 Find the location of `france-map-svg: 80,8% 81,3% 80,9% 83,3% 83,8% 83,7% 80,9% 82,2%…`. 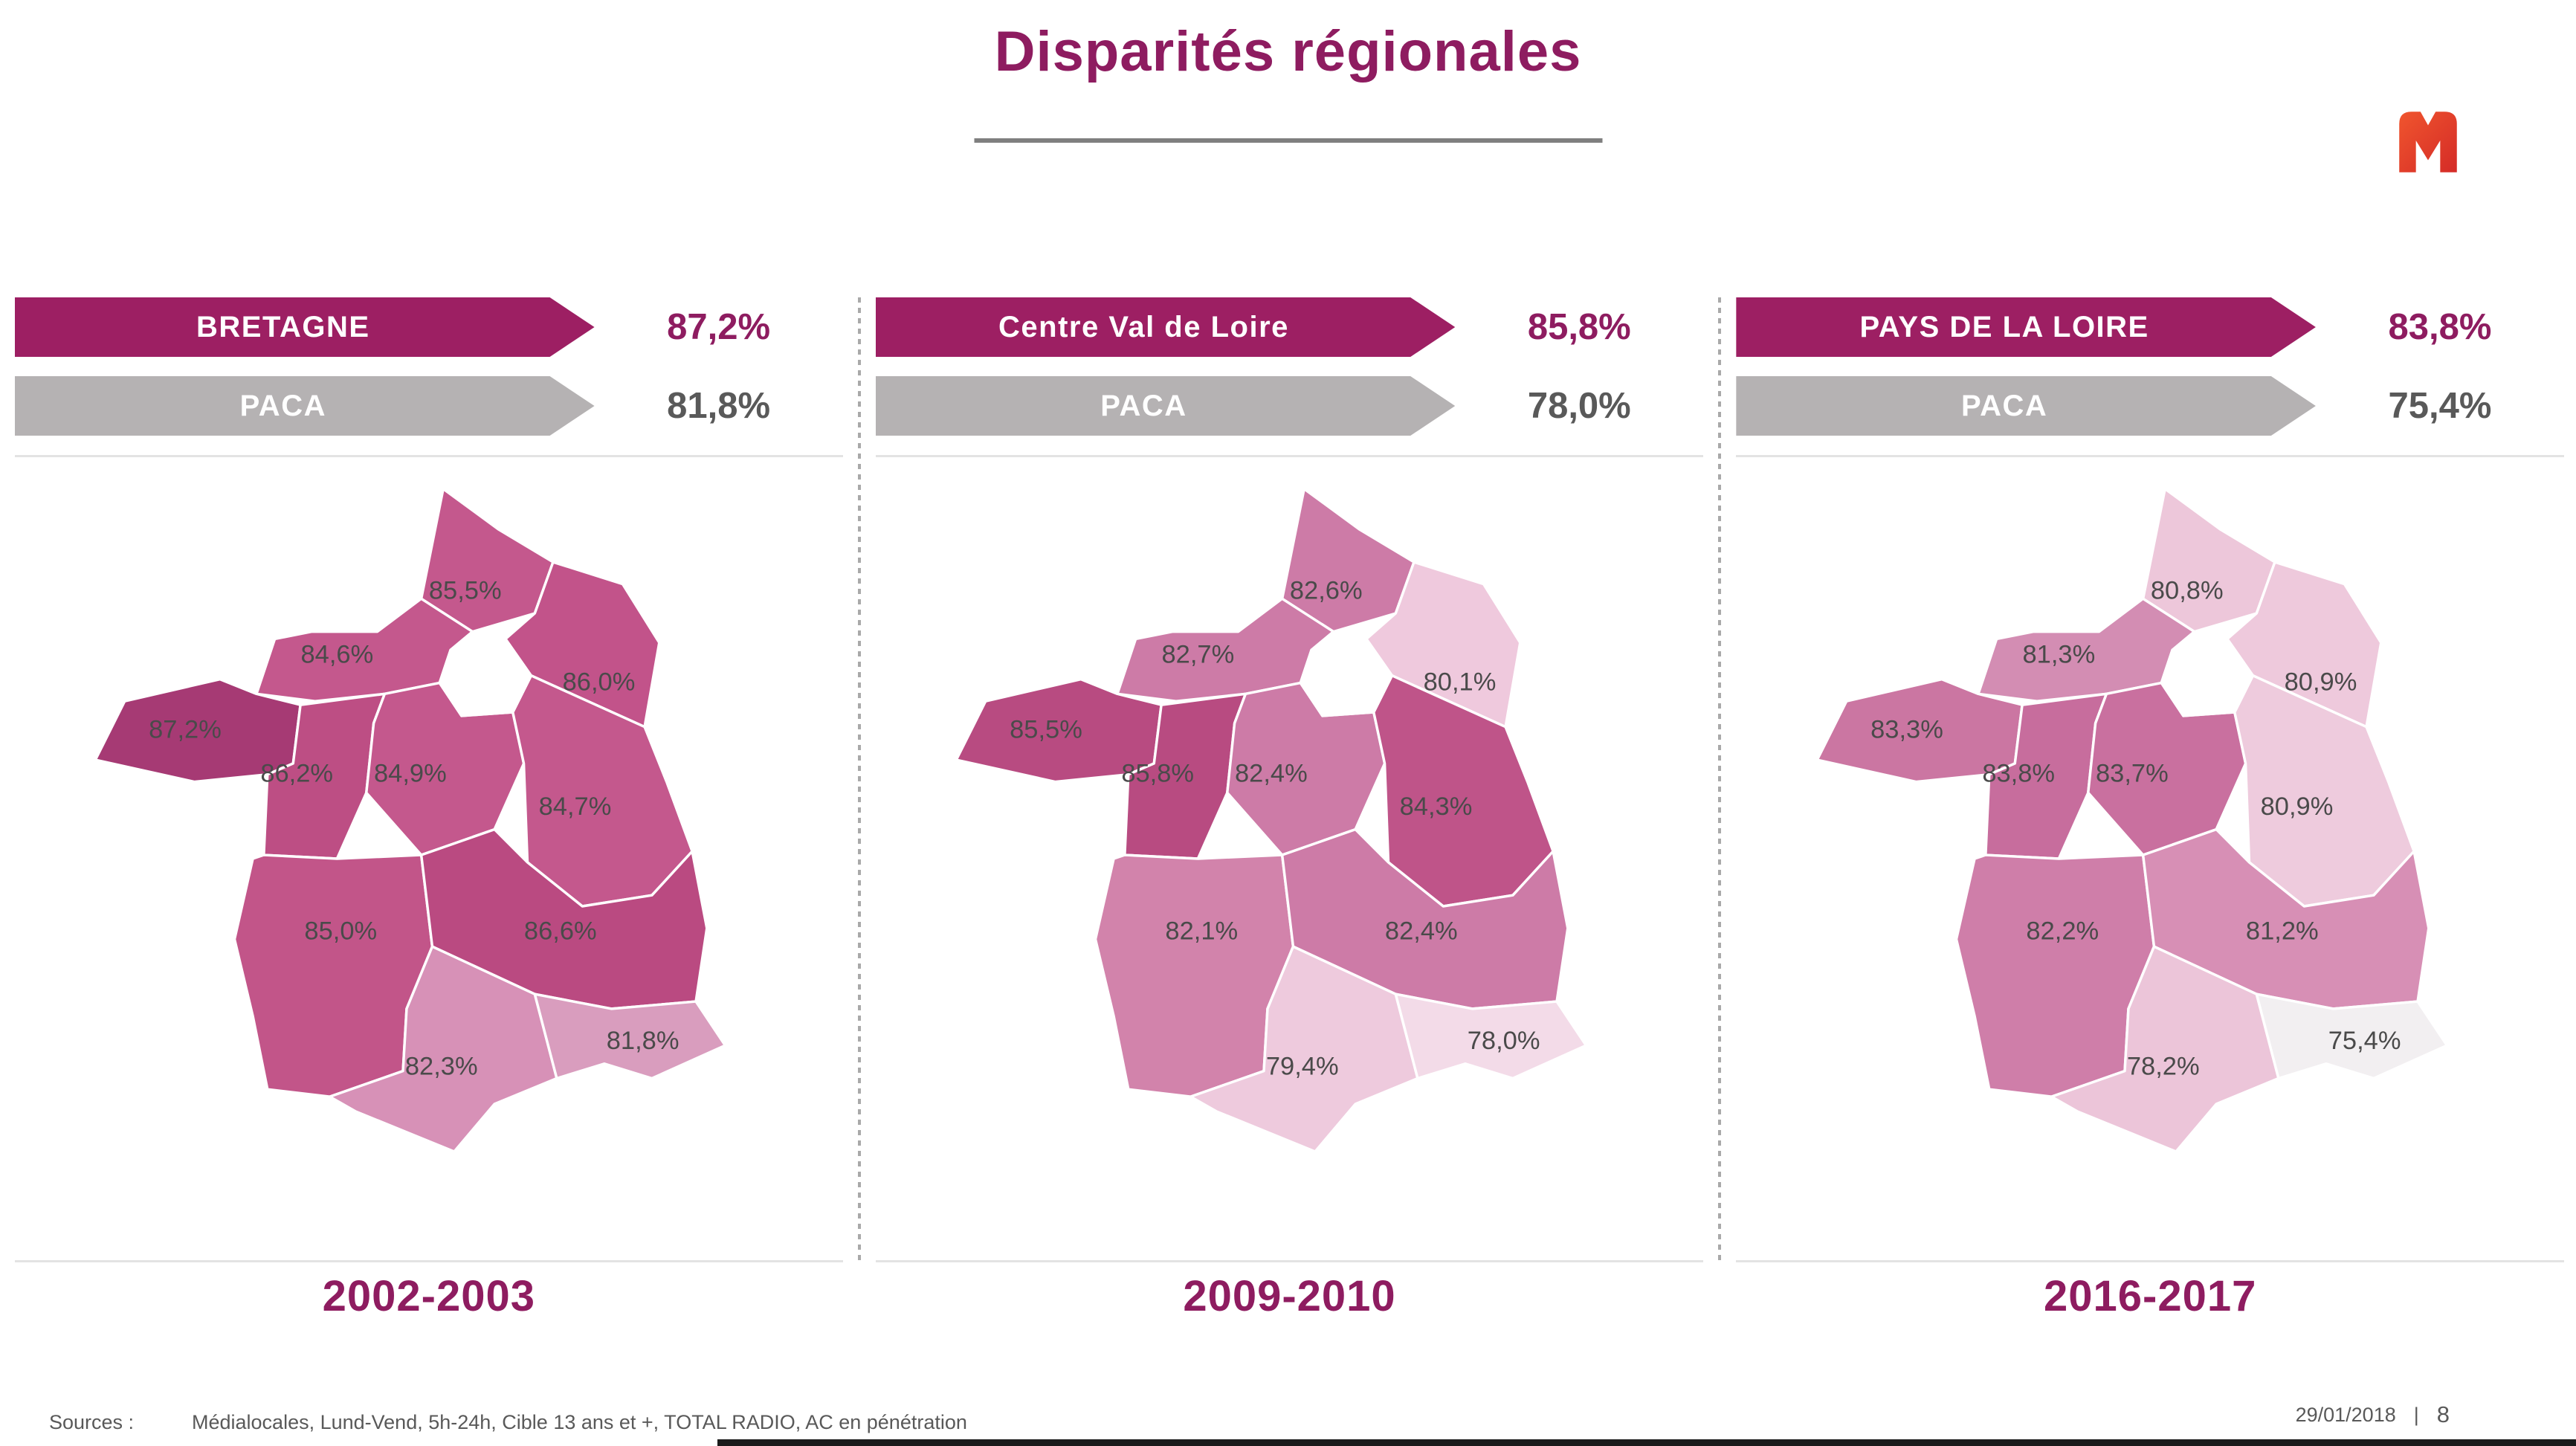

france-map-svg: 80,8% 81,3% 80,9% 83,3% 83,8% 83,7% 80,9% 82,2%… is located at coordinates (2131, 820).